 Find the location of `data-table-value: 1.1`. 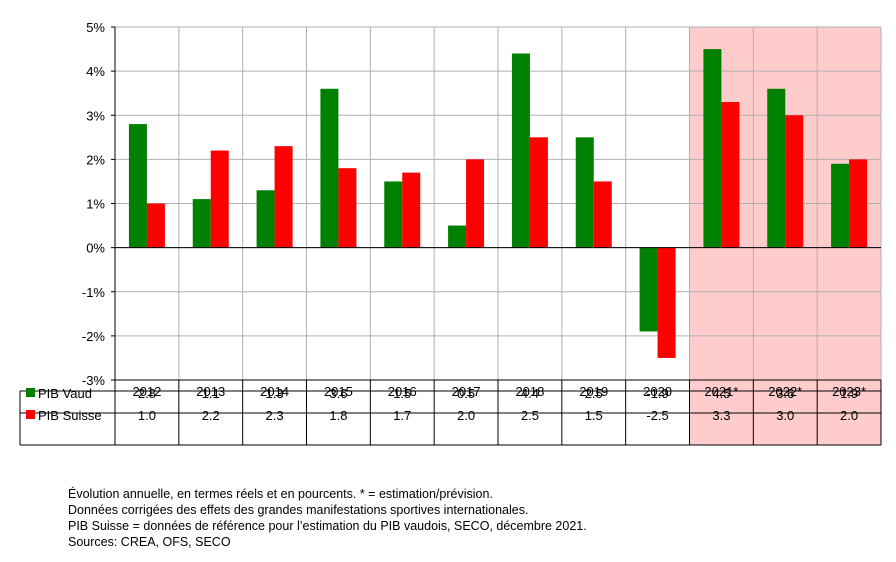

data-table-value: 1.1 is located at coordinates (211, 393).